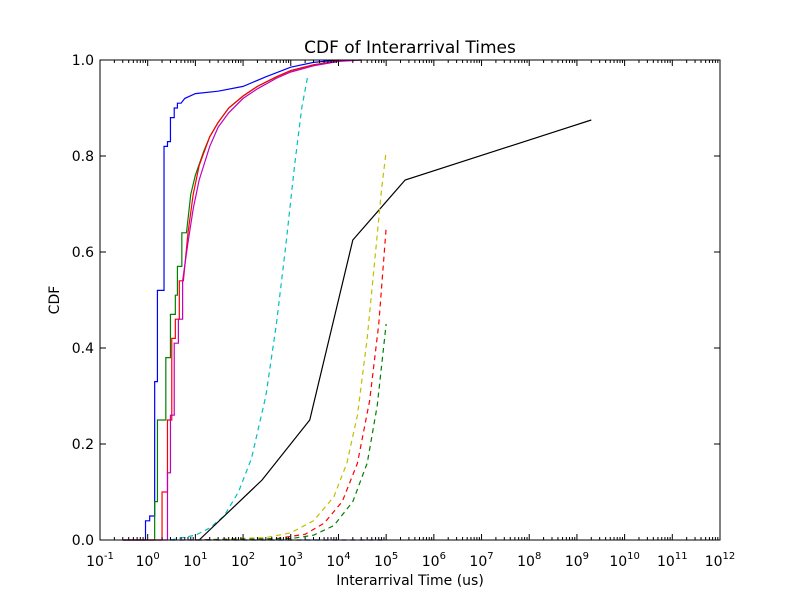 The image size is (800, 600). What do you see at coordinates (720, 560) in the screenshot?
I see `x-tick-label: 10¹²` at bounding box center [720, 560].